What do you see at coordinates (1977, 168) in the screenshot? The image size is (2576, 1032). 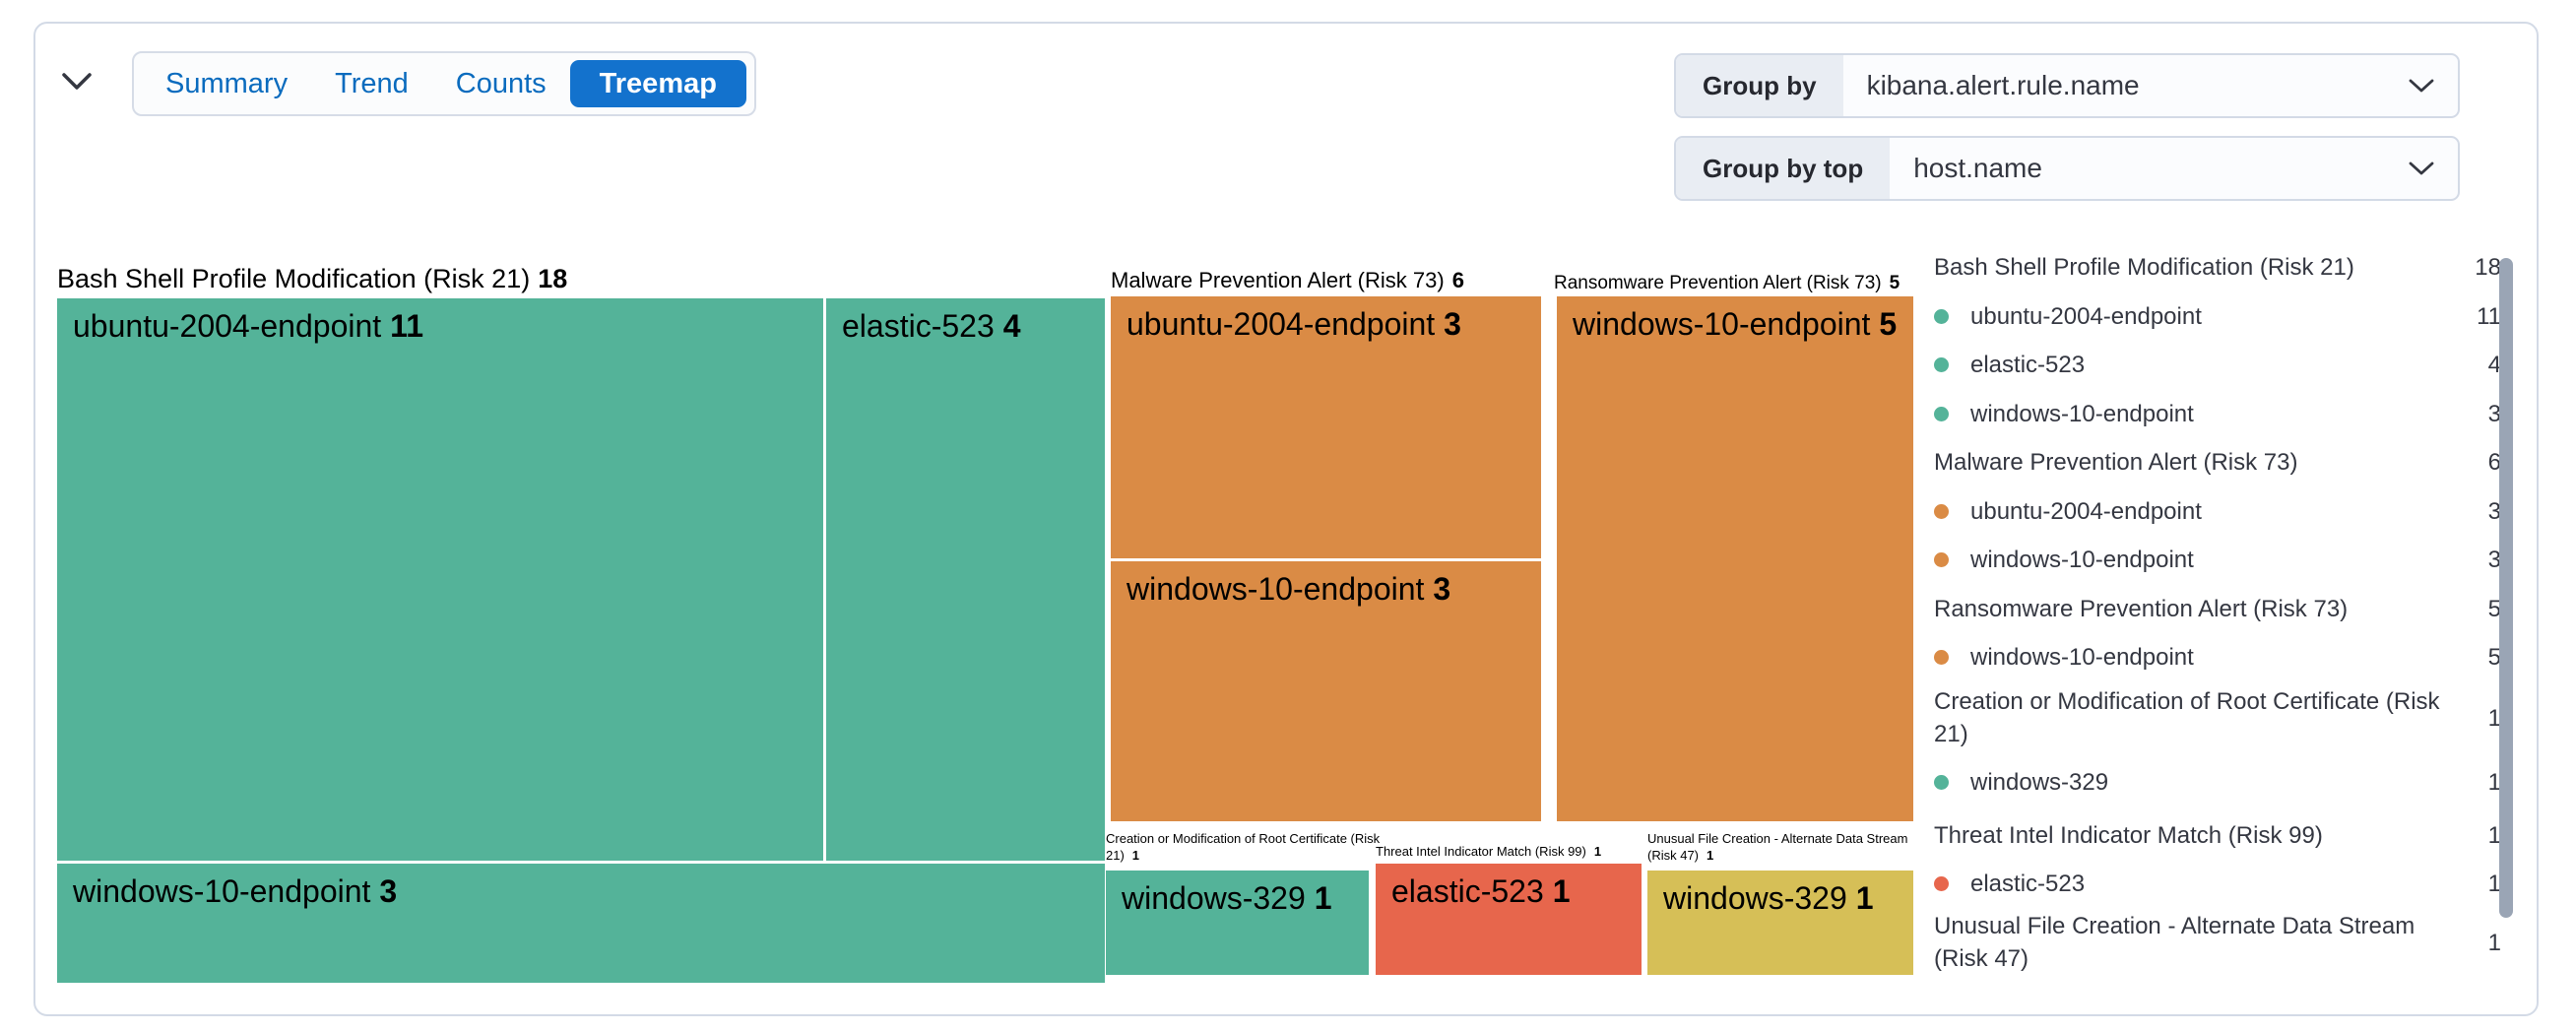 I see `group-by-top-value: host.name` at bounding box center [1977, 168].